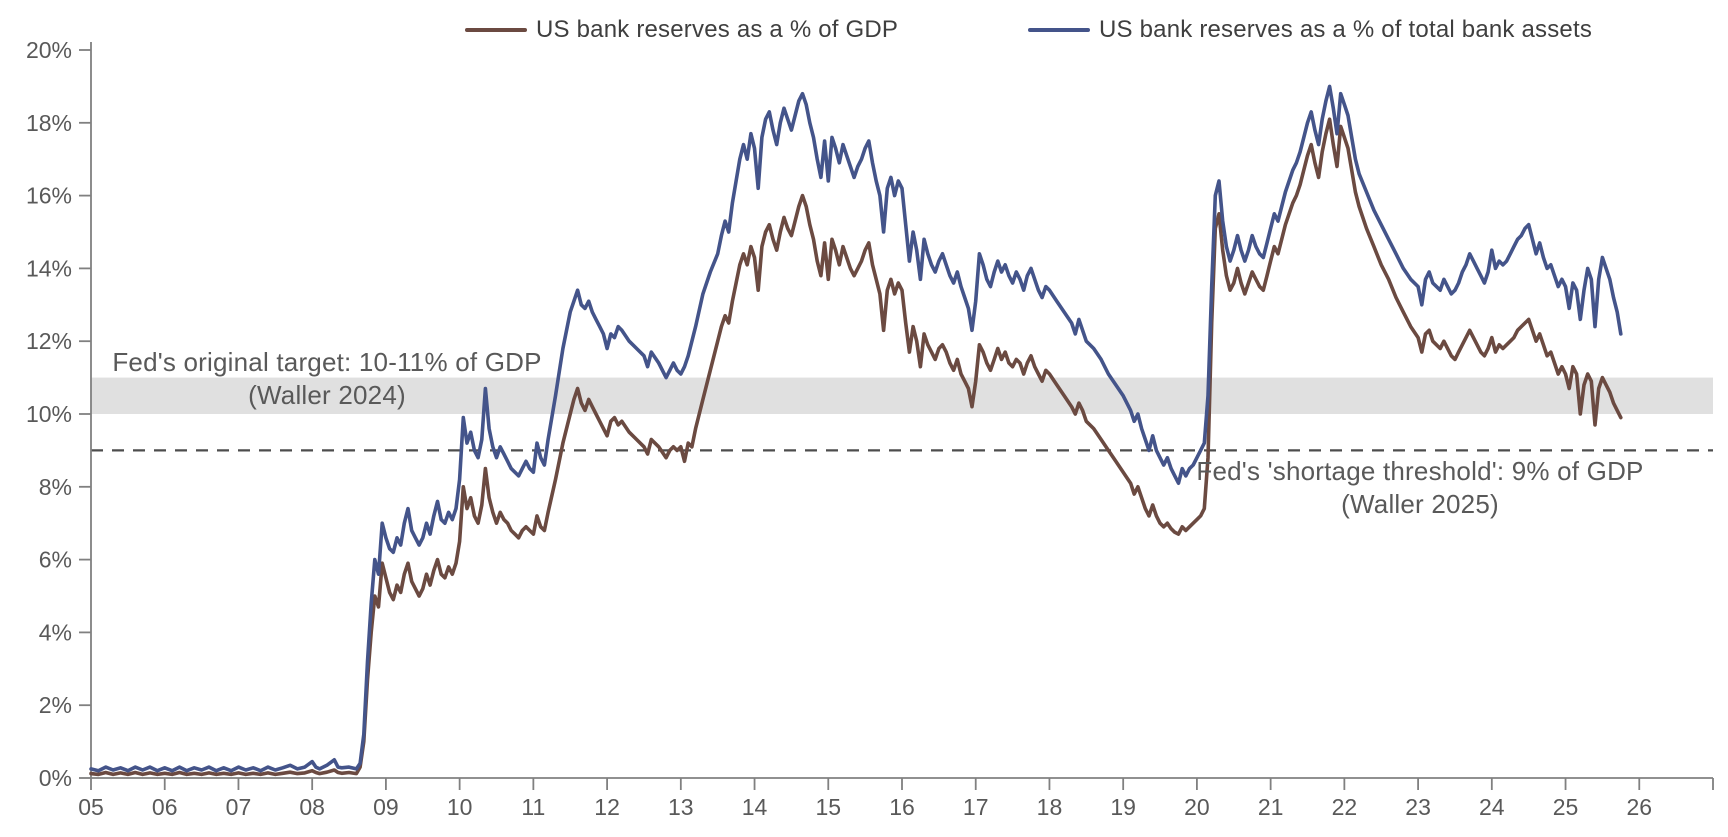  What do you see at coordinates (976, 807) in the screenshot?
I see `x-tick-label: 17` at bounding box center [976, 807].